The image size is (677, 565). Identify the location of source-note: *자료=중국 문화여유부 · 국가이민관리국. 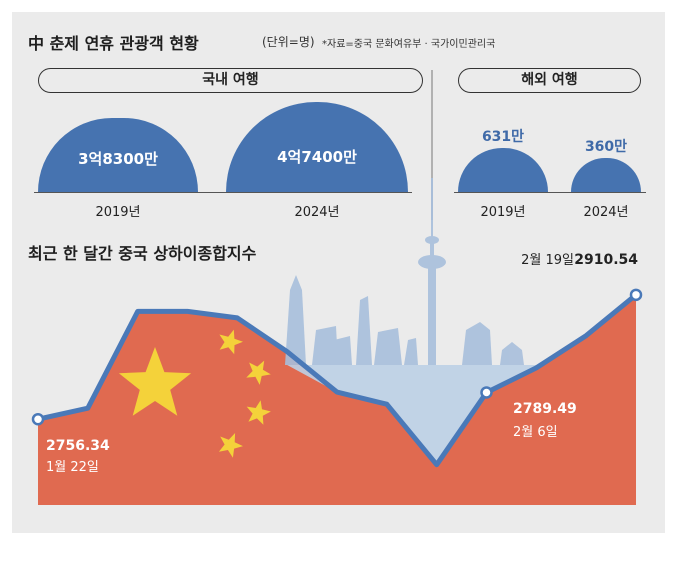
(409, 44).